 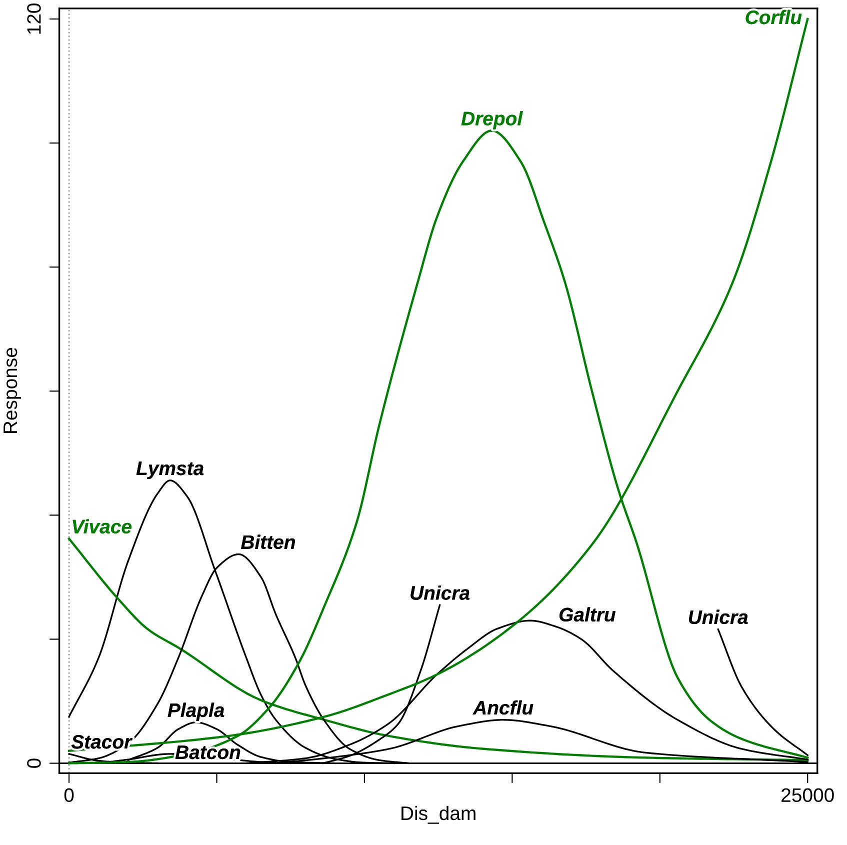 What do you see at coordinates (13, 390) in the screenshot?
I see `y-axis-title: Response` at bounding box center [13, 390].